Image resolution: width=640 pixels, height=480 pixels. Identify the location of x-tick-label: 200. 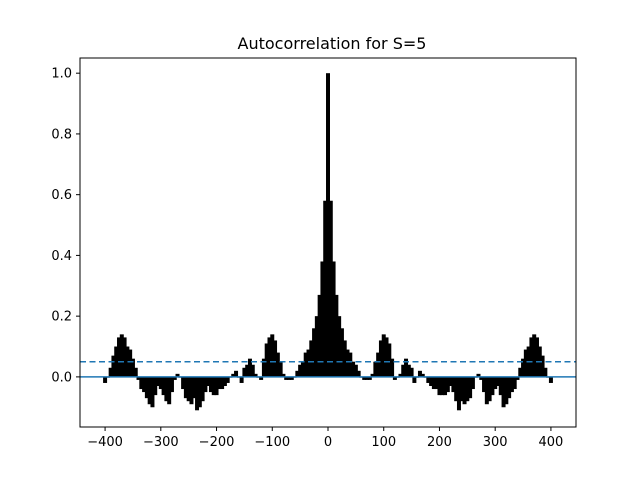
(439, 442).